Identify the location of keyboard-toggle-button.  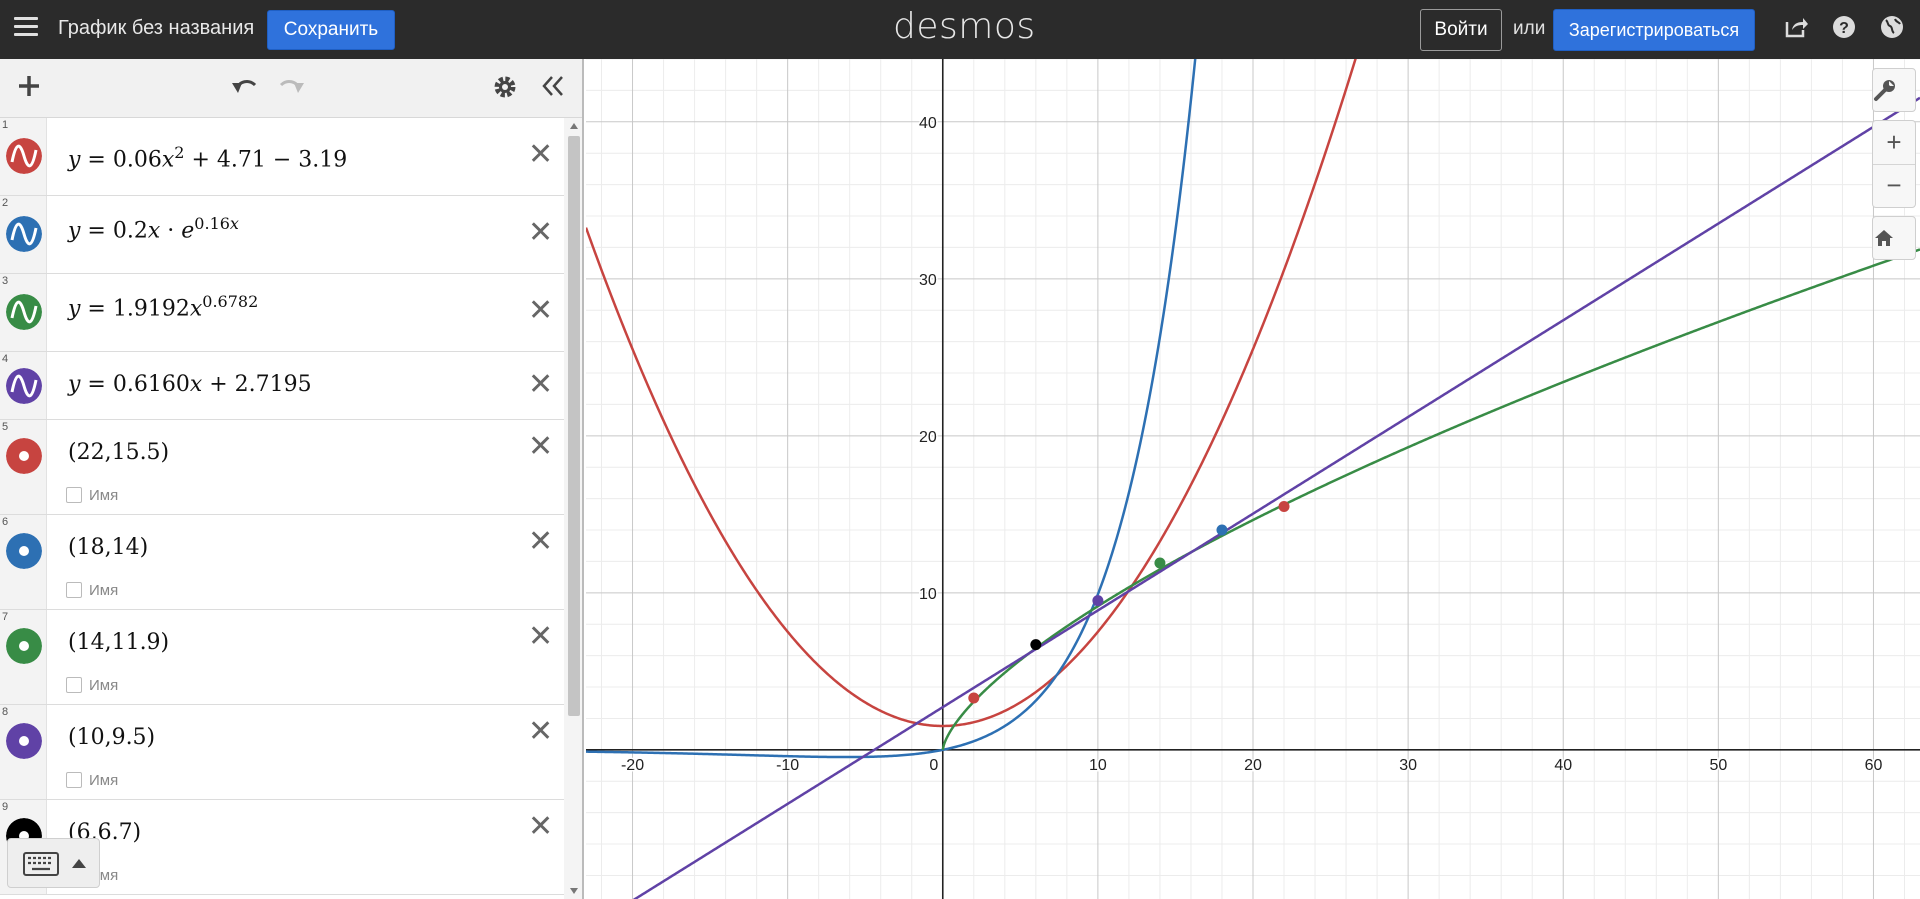
(53, 863).